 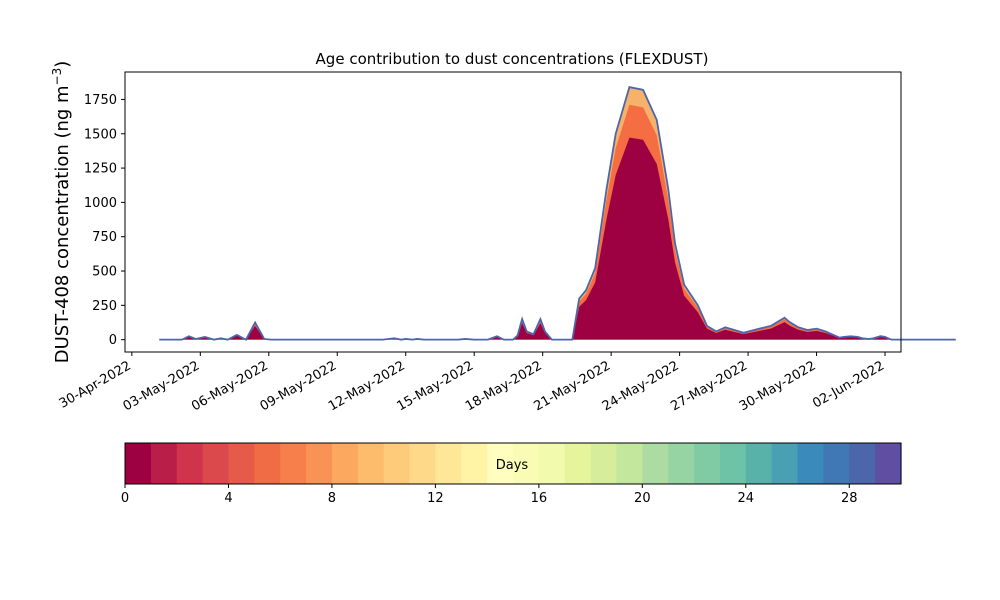 What do you see at coordinates (100, 134) in the screenshot?
I see `y-tick-label: 1500` at bounding box center [100, 134].